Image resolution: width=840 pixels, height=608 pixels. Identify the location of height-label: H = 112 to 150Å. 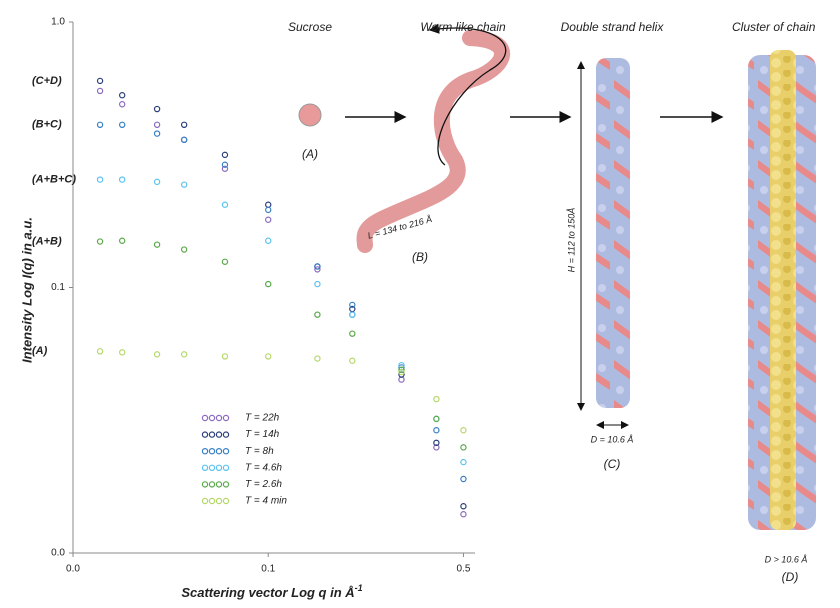
(571, 240).